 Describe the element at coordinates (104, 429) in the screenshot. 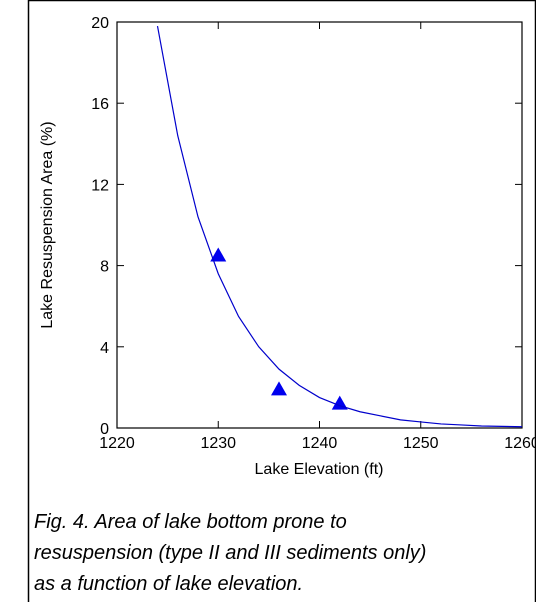

I see `y-tick-label: 0` at that location.